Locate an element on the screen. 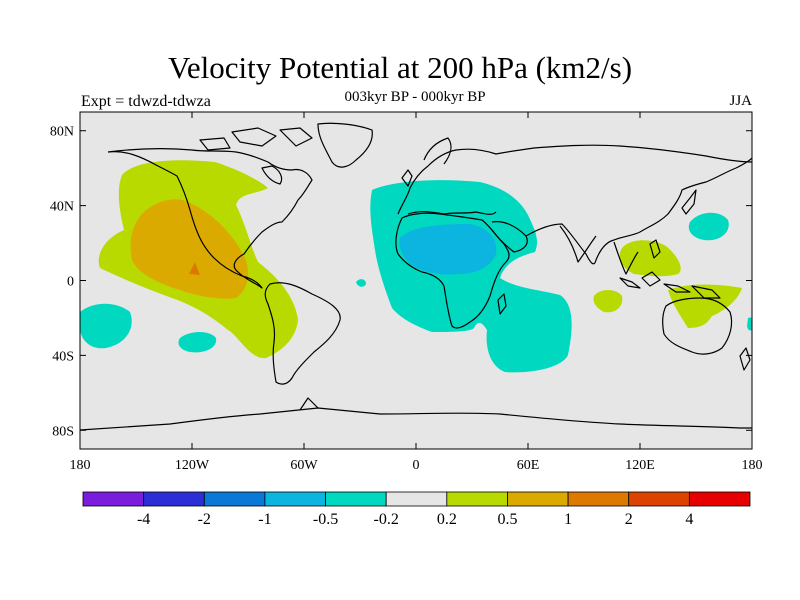 Image resolution: width=800 pixels, height=600 pixels. coast-india is located at coordinates (578, 244).